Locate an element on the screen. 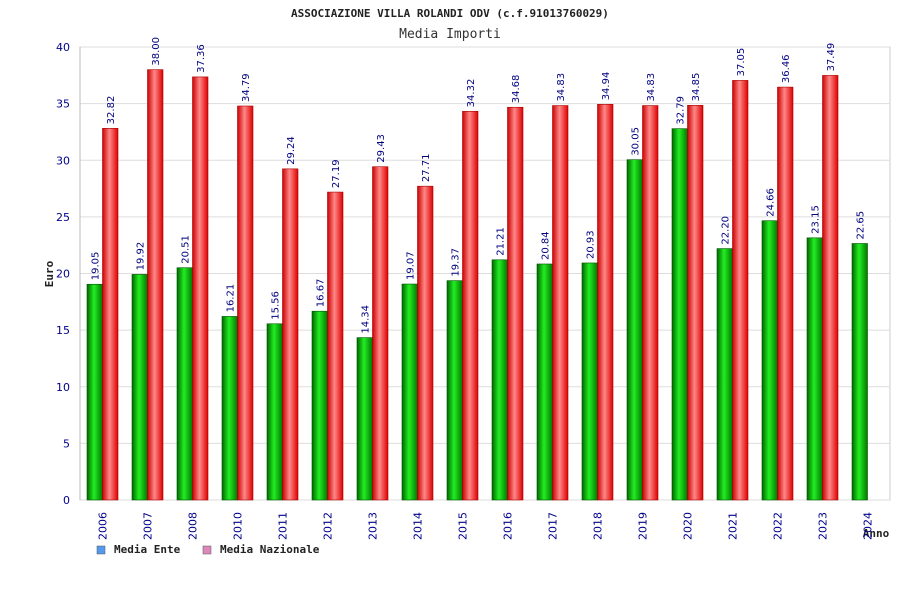 The height and width of the screenshot is (600, 900). y-axis-ticks: 0 5 10 15 20 25 30 35 40 is located at coordinates (63, 274).